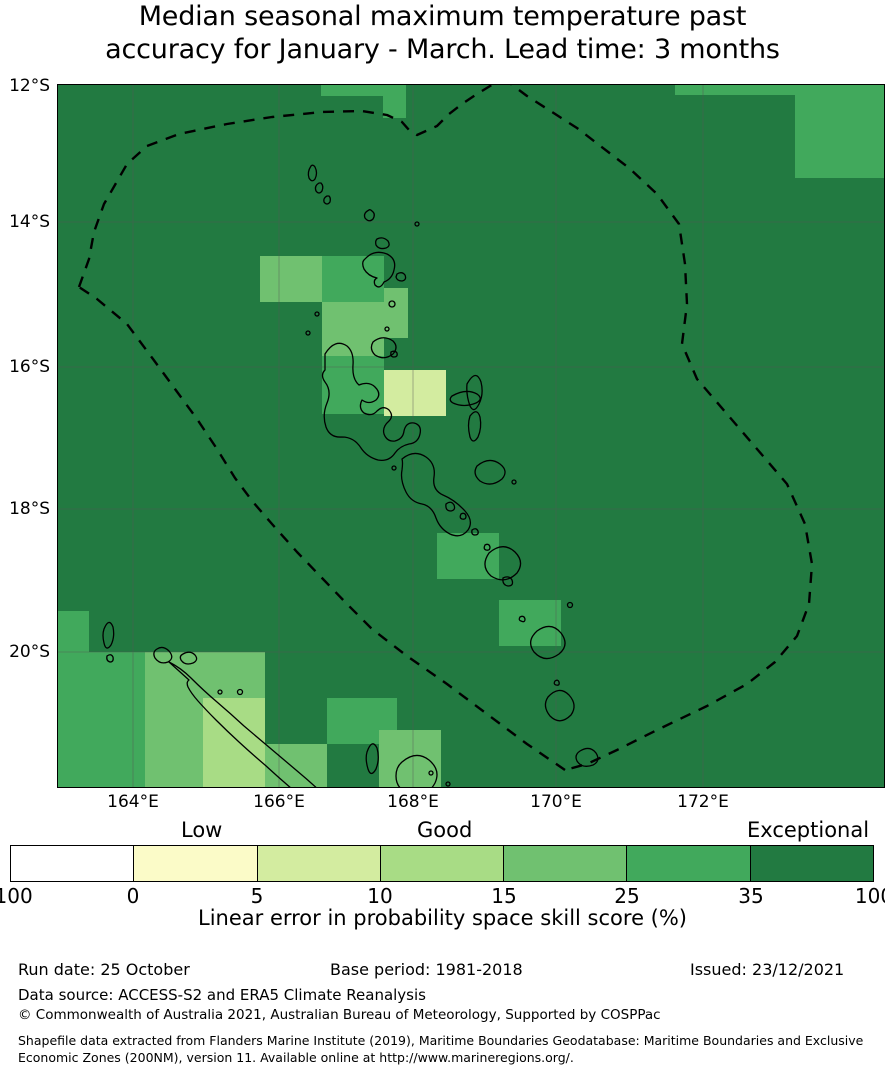 Image resolution: width=885 pixels, height=1066 pixels. I want to click on run-date: Run date: 25 October, so click(104, 969).